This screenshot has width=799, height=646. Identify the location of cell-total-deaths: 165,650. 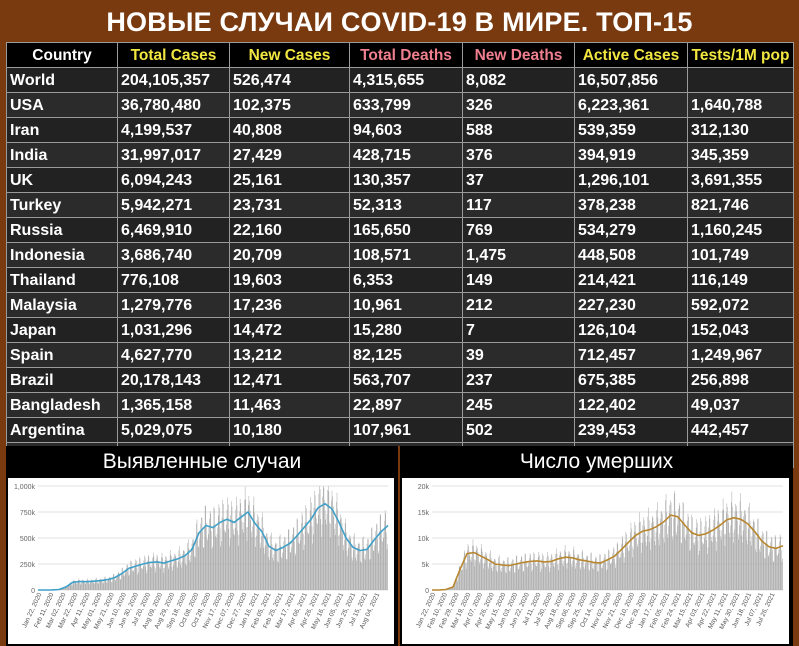
(406, 230).